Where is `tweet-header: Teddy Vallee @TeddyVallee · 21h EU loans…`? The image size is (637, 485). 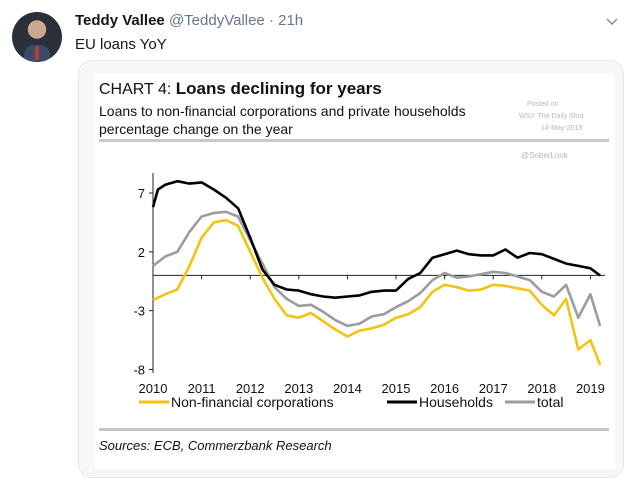
tweet-header: Teddy Vallee @TeddyVallee · 21h EU loans… is located at coordinates (318, 38).